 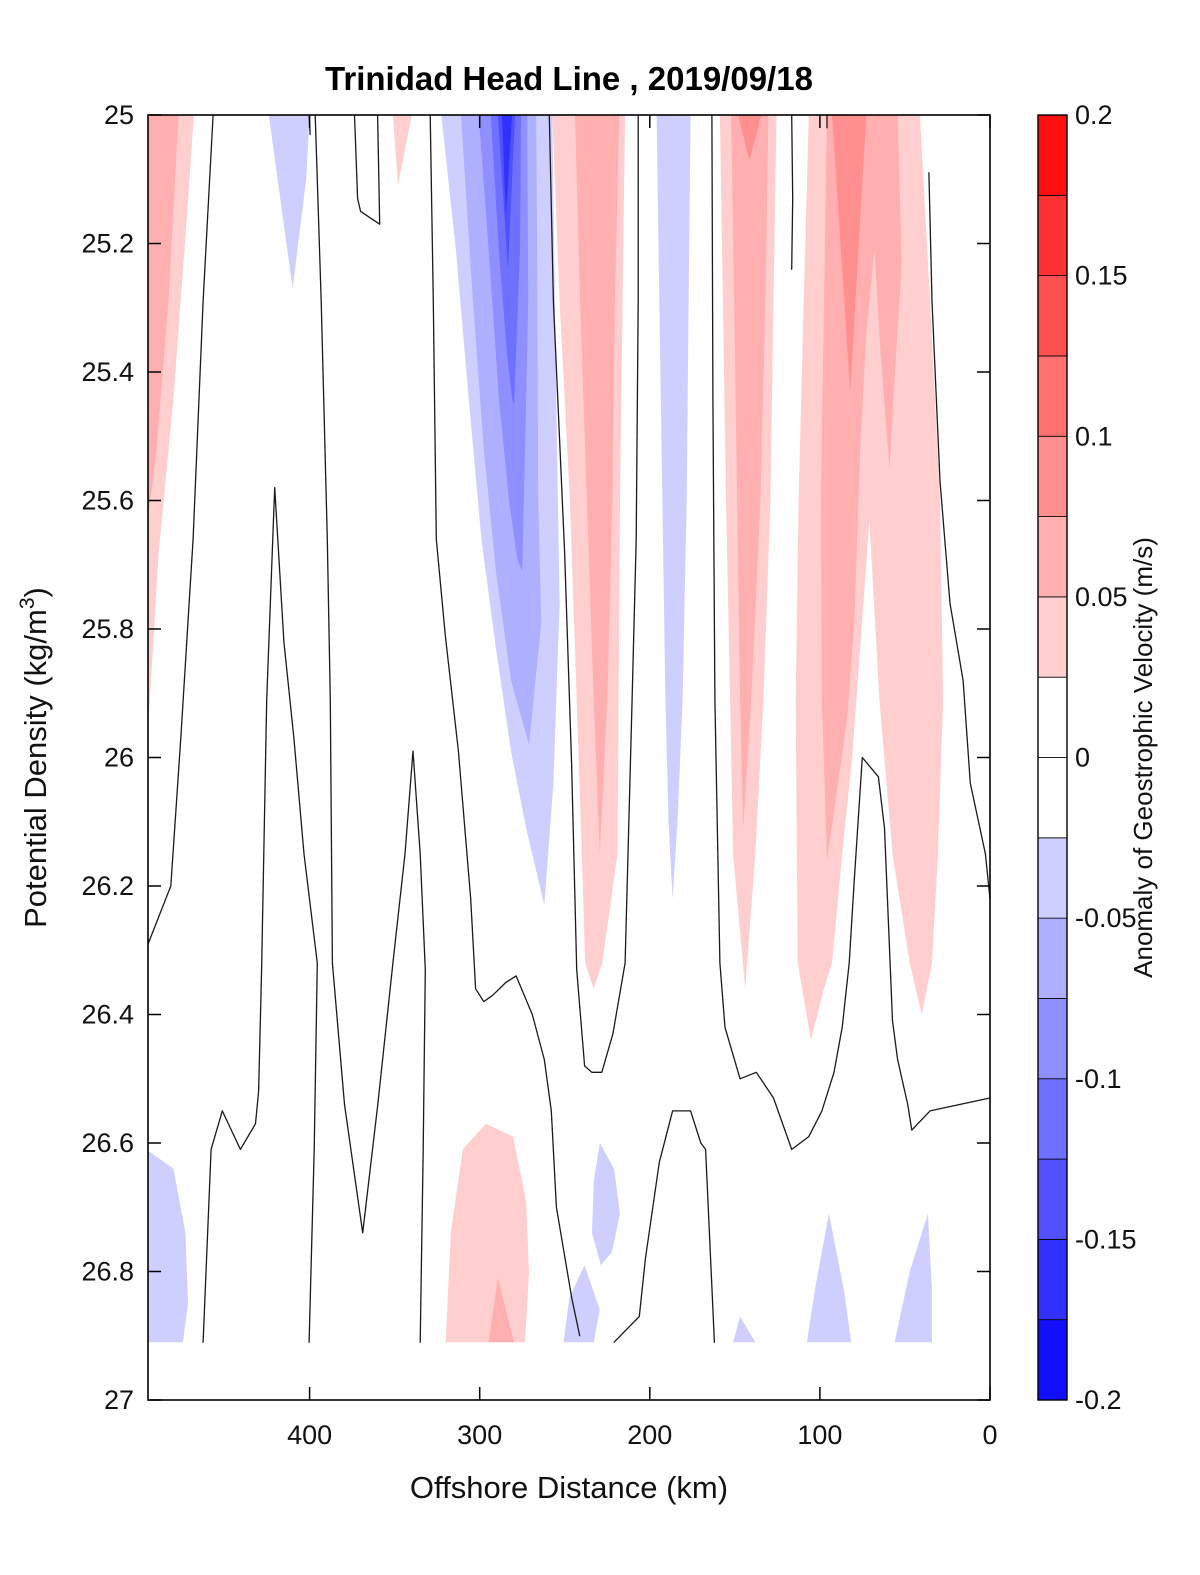 I want to click on x-axis-label: Offshore Distance (km), so click(x=569, y=1487).